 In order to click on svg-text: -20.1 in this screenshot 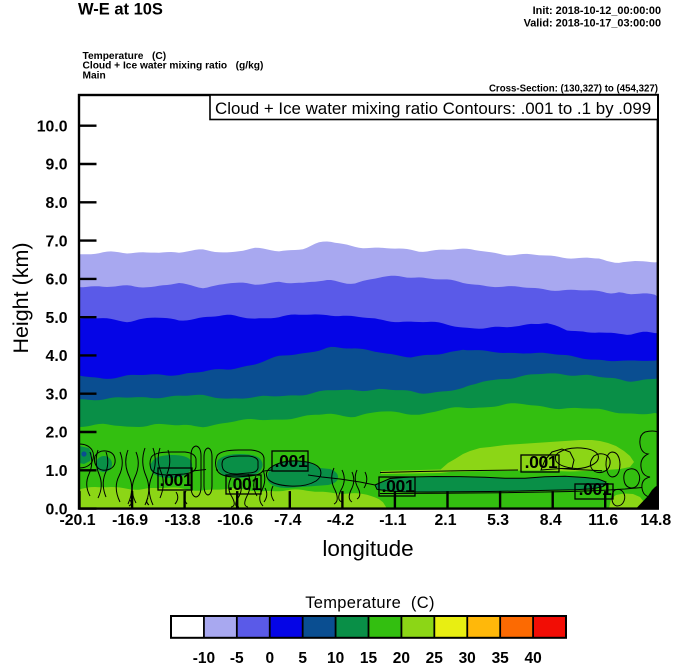, I will do `click(77, 520)`.